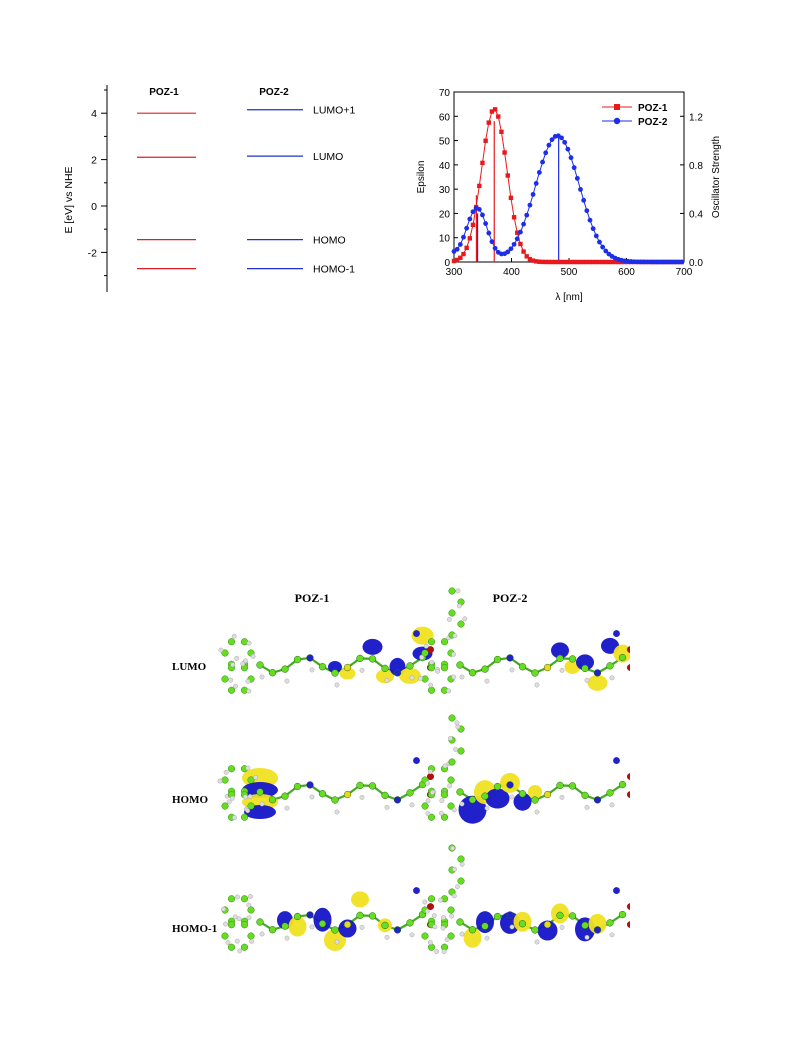  What do you see at coordinates (445, 214) in the screenshot?
I see `y-tick-label: 20` at bounding box center [445, 214].